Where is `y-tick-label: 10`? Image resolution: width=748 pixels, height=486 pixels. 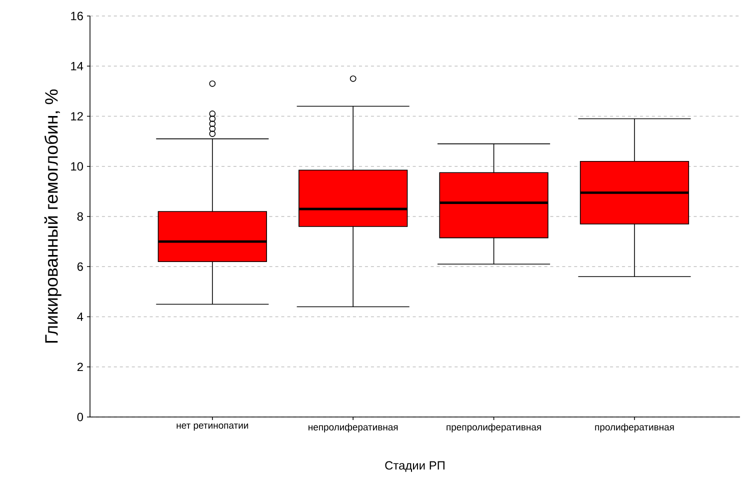
y-tick-label: 10 is located at coordinates (77, 166).